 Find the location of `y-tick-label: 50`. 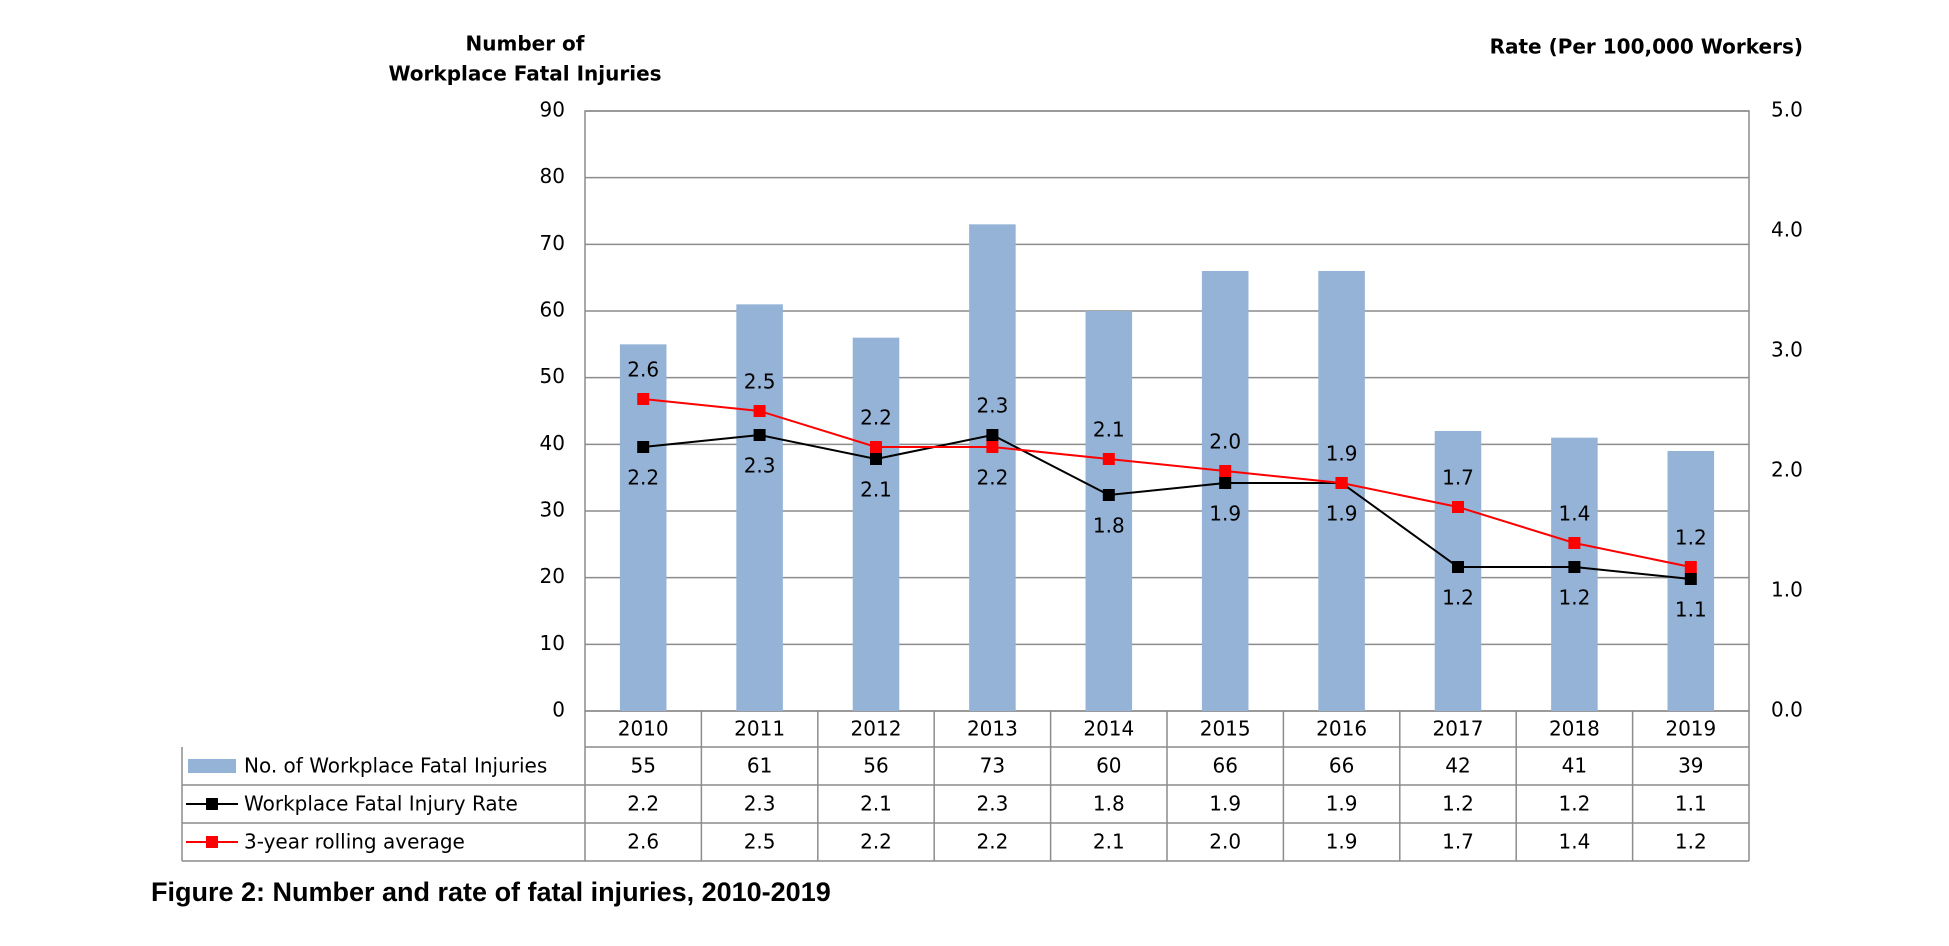

y-tick-label: 50 is located at coordinates (552, 376).